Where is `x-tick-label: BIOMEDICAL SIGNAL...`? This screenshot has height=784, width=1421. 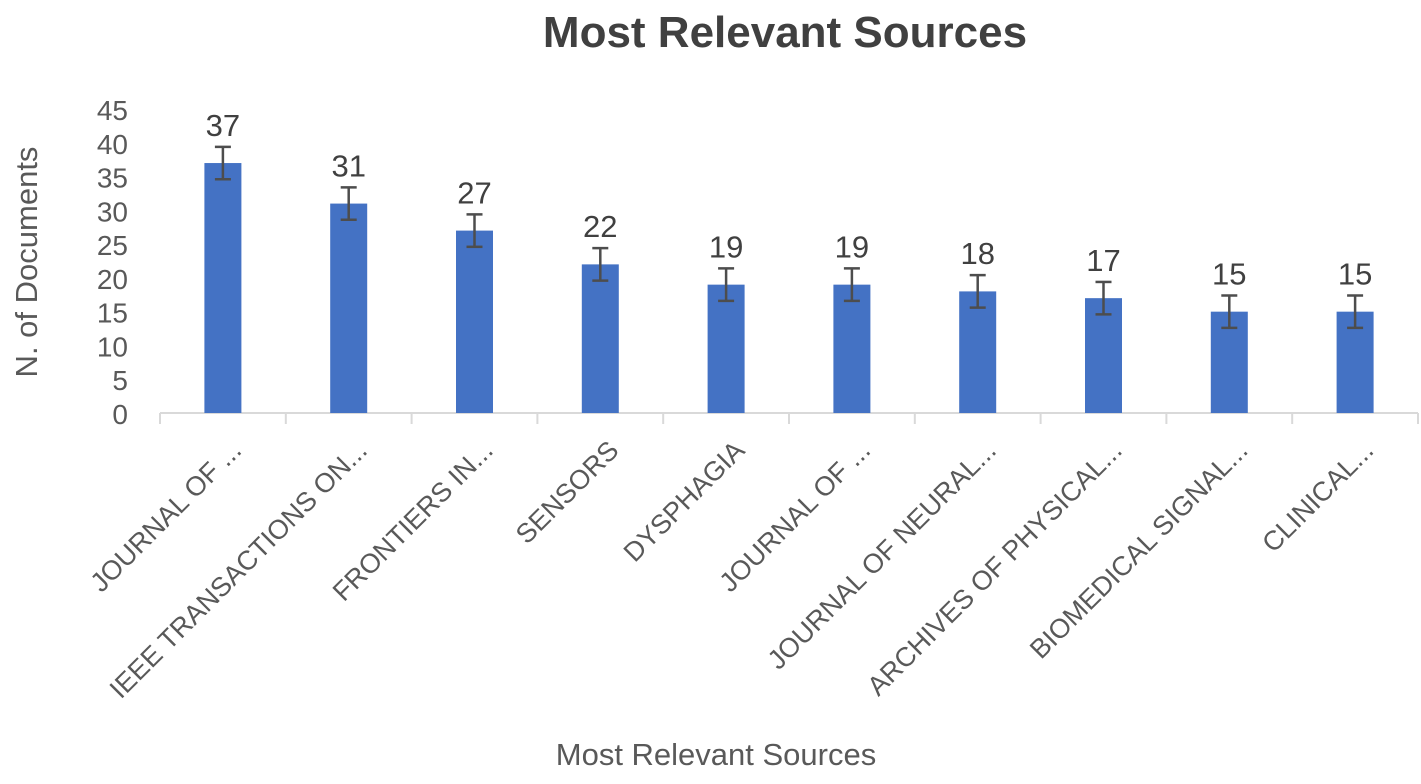 x-tick-label: BIOMEDICAL SIGNAL... is located at coordinates (1139, 550).